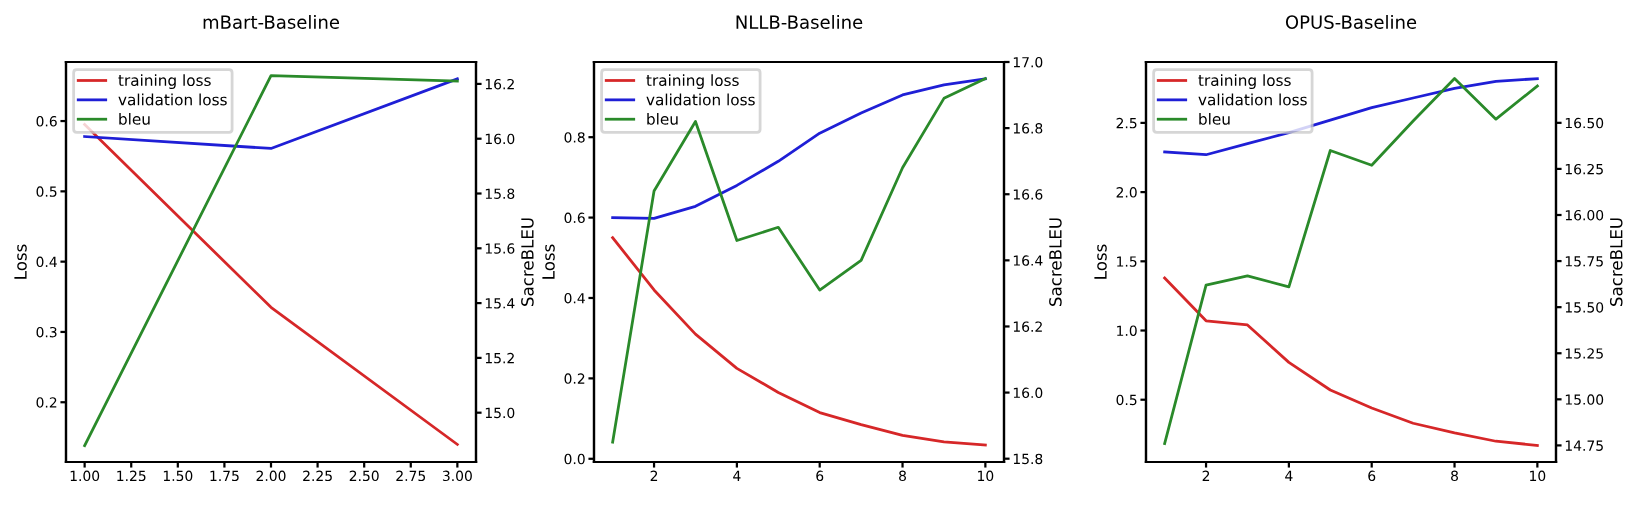 The image size is (1644, 522). Describe the element at coordinates (271, 21) in the screenshot. I see `chart-title: mBart-Baseline` at that location.